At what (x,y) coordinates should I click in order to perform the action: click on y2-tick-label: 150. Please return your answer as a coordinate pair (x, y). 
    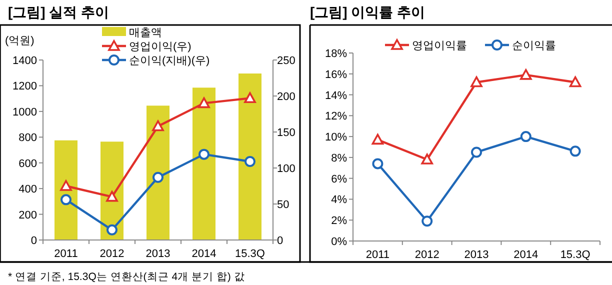
    Looking at the image, I should click on (286, 133).